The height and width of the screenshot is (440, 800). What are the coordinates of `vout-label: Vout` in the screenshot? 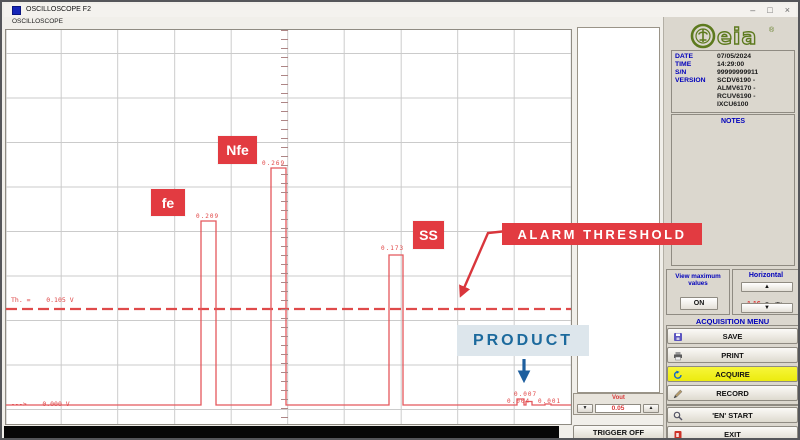 It's located at (618, 398).